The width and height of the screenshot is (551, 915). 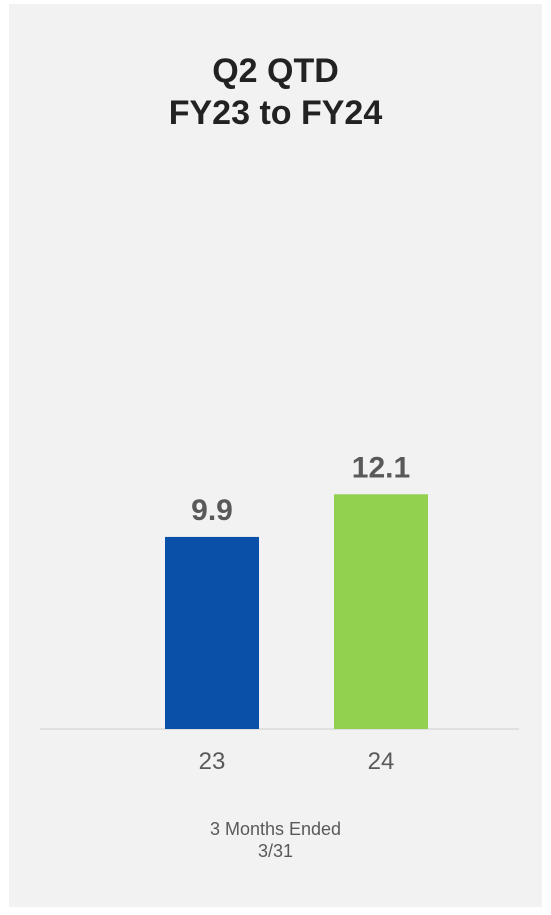 I want to click on chart-title-line-2: FY23 to FY24, so click(x=275, y=113).